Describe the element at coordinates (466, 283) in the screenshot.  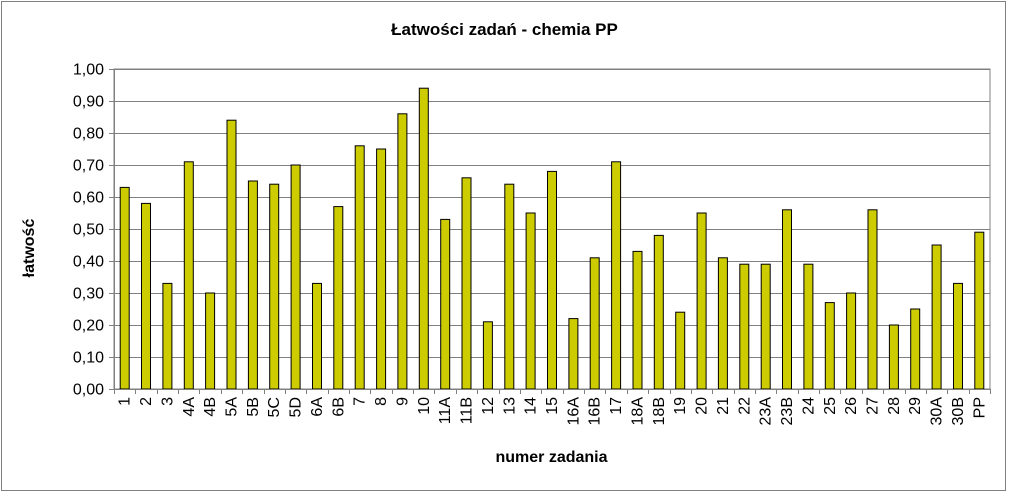
I see `bar-11B` at that location.